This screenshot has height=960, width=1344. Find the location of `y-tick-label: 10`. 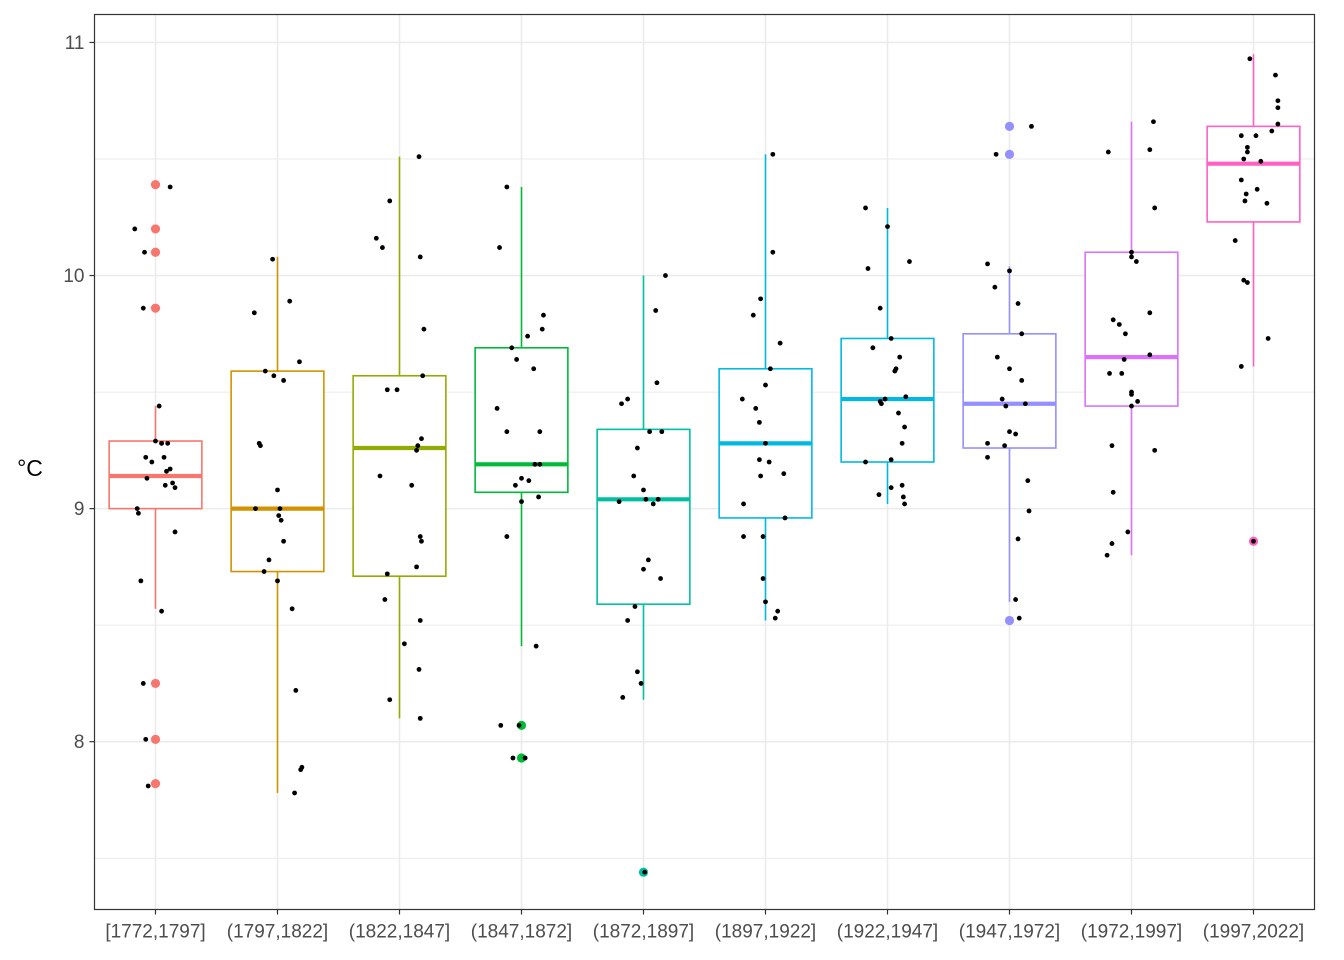

y-tick-label: 10 is located at coordinates (73, 276).